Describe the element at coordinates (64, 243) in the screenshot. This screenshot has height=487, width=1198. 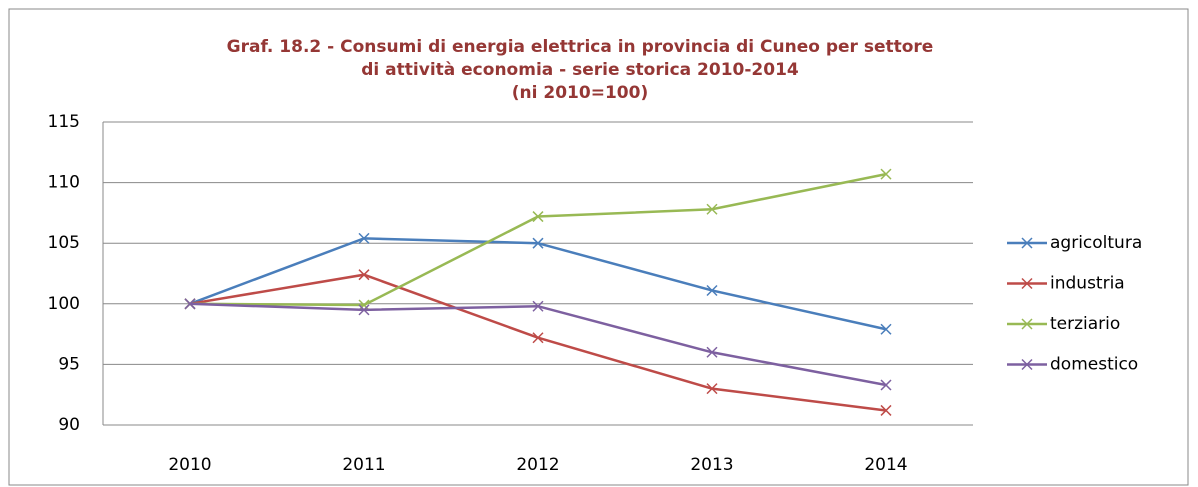
I see `y-tick-label: 105` at that location.